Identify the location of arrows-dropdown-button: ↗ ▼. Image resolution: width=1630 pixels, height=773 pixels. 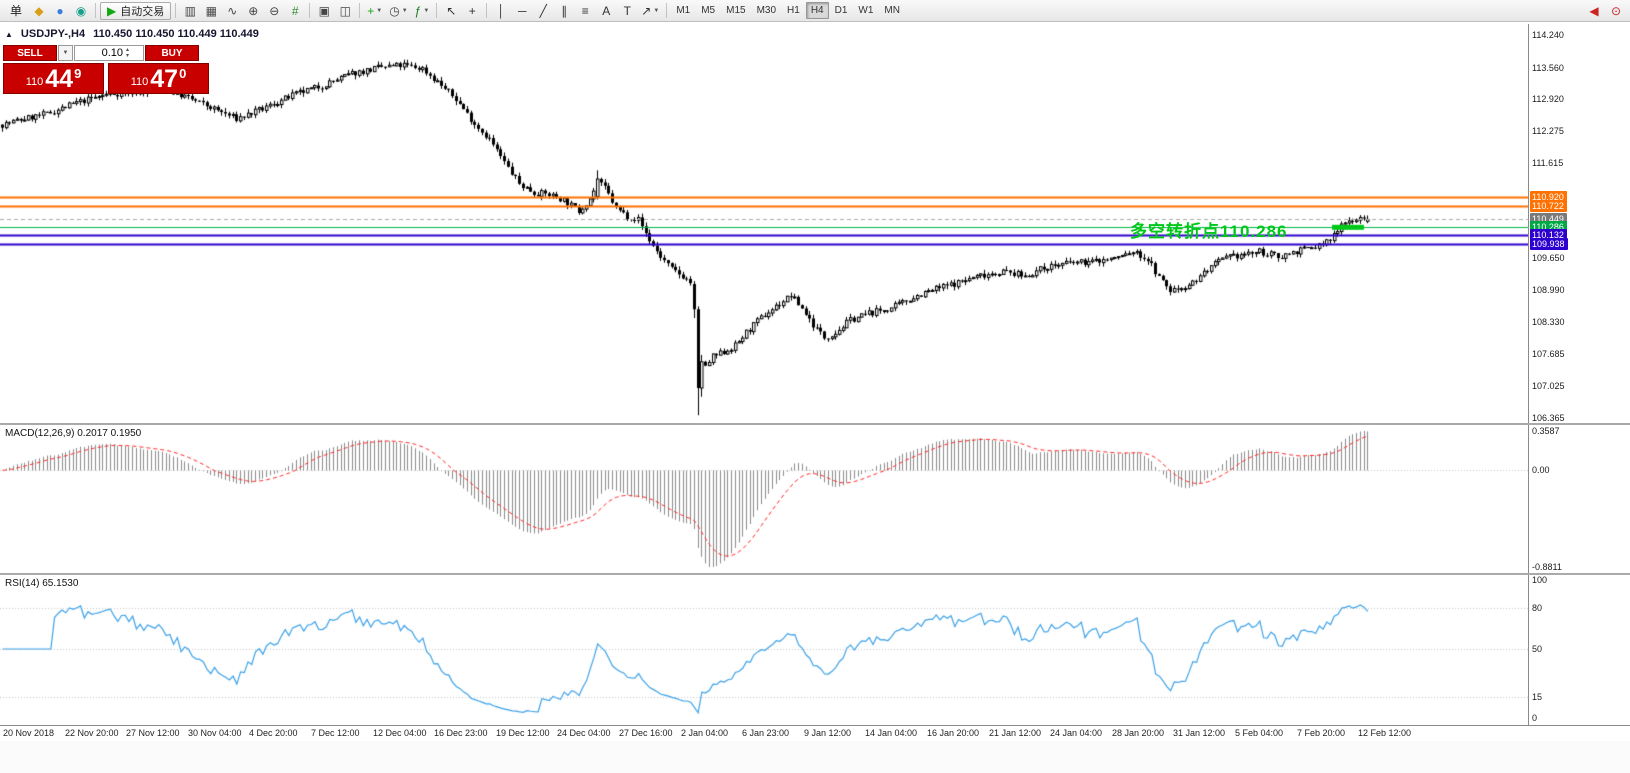
(650, 11).